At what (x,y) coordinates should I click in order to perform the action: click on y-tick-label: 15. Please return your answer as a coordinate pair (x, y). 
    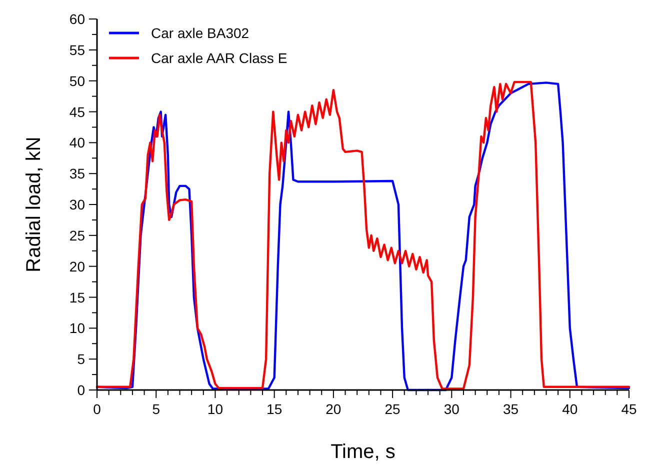
    Looking at the image, I should click on (77, 297).